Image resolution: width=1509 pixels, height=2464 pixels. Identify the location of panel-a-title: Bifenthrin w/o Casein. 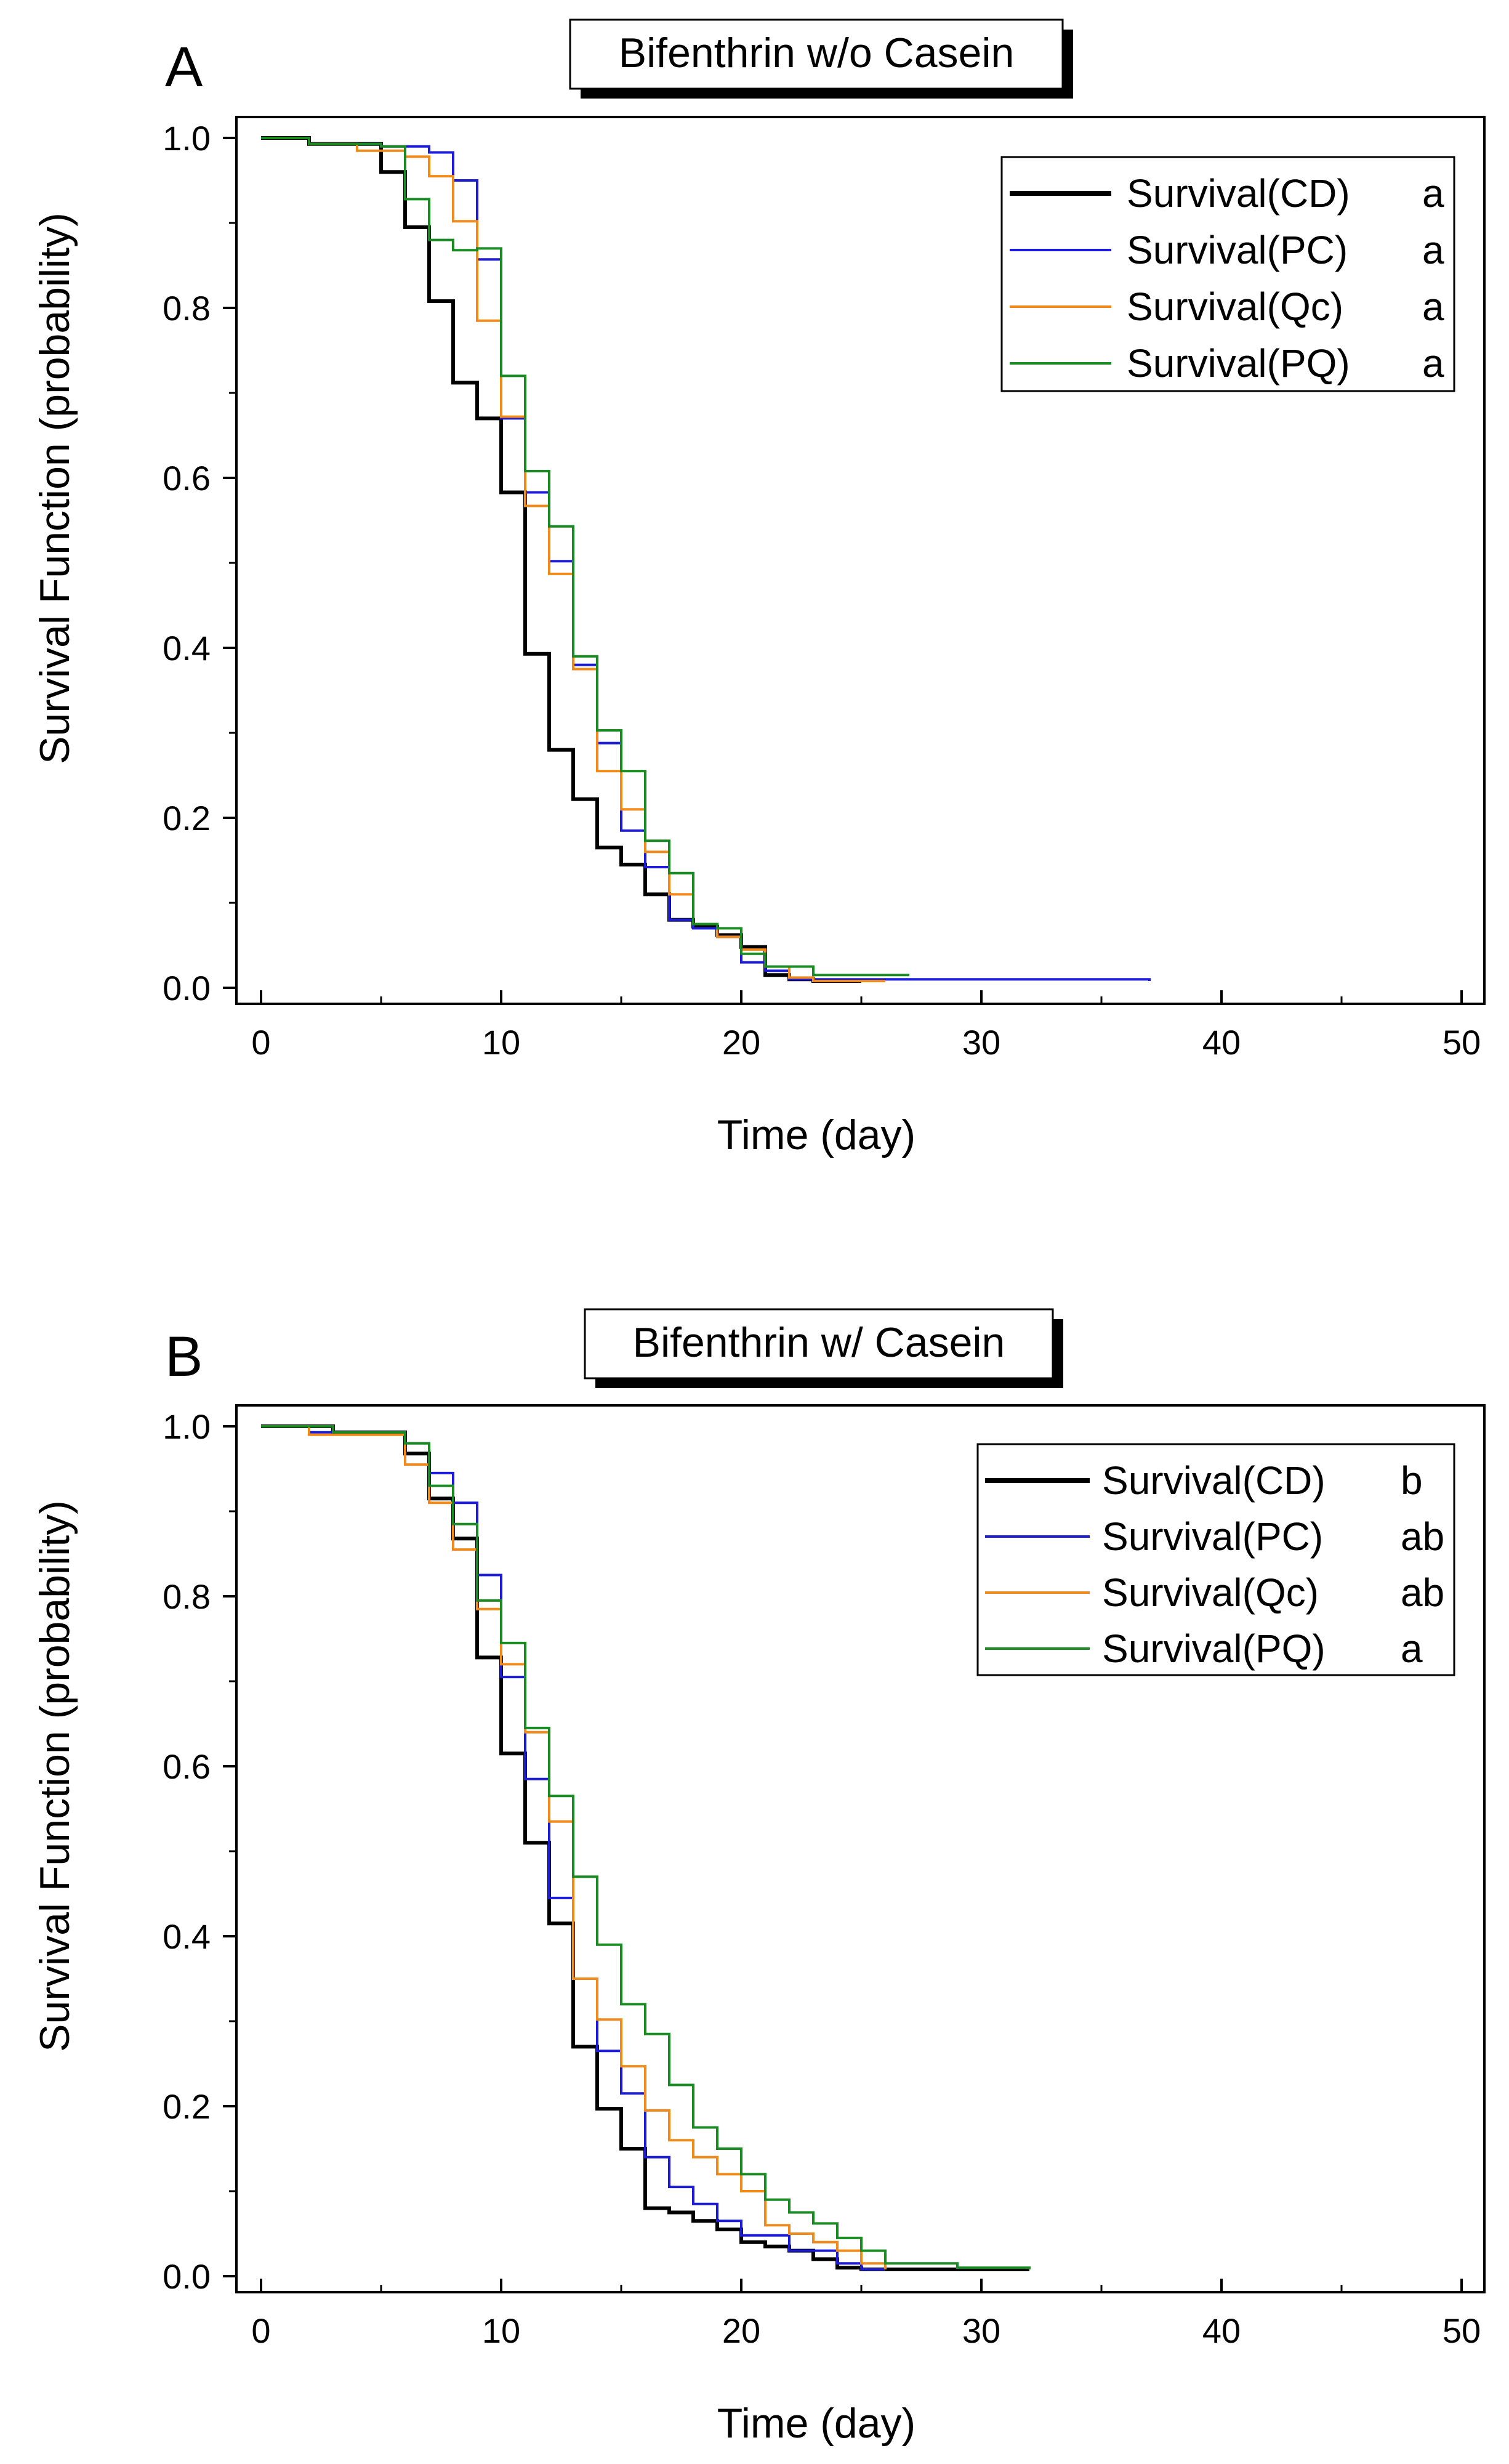
(817, 53).